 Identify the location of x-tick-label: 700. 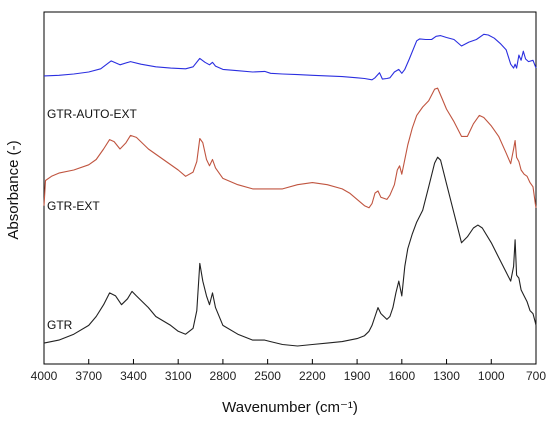
(536, 376).